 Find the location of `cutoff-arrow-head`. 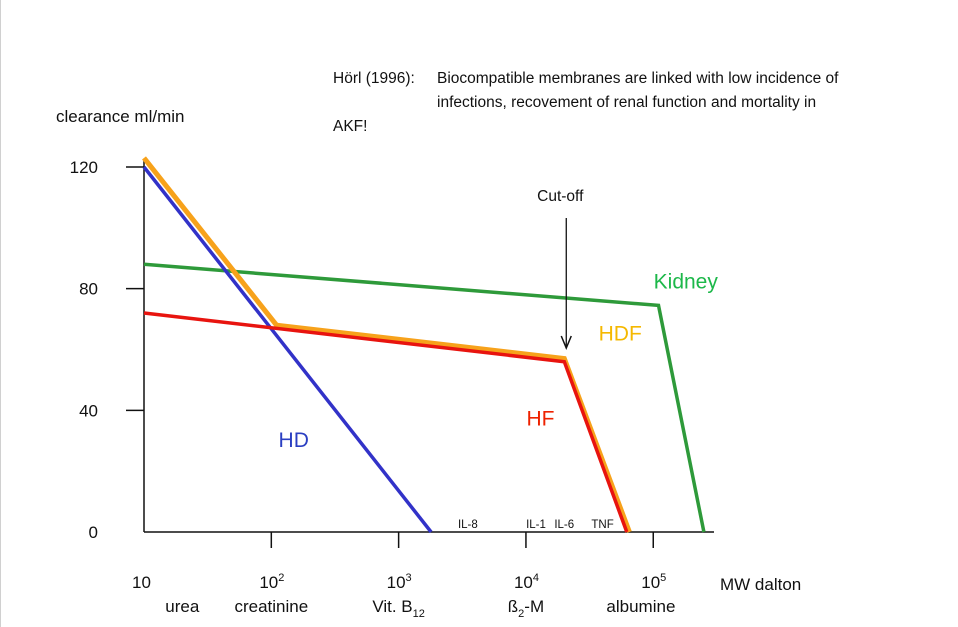

cutoff-arrow-head is located at coordinates (566, 342).